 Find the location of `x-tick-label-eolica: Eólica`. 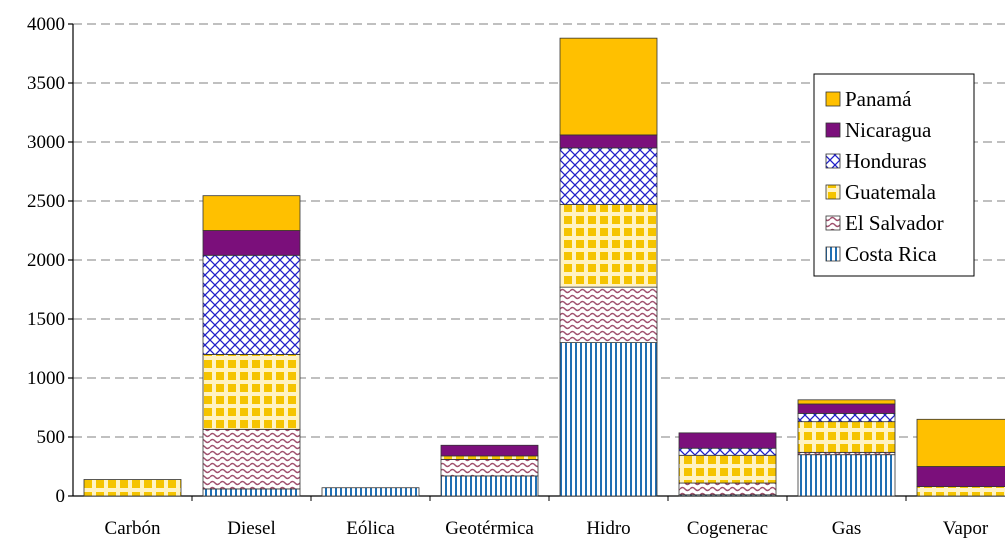

x-tick-label-eolica: Eólica is located at coordinates (370, 528).